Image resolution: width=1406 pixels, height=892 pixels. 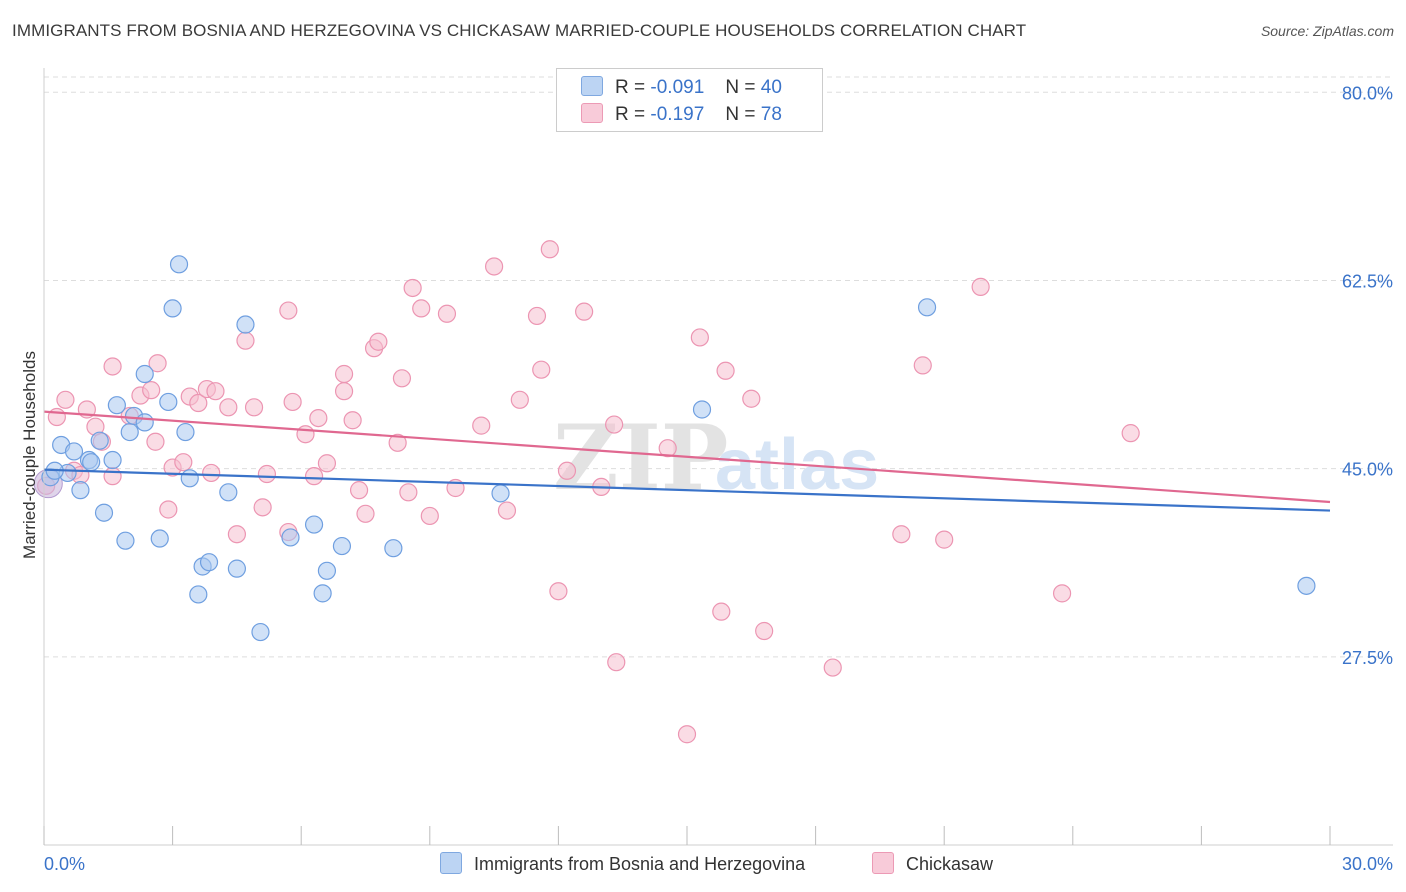 What do you see at coordinates (1367, 658) in the screenshot?
I see `y-tick-label: 27.5%` at bounding box center [1367, 658].